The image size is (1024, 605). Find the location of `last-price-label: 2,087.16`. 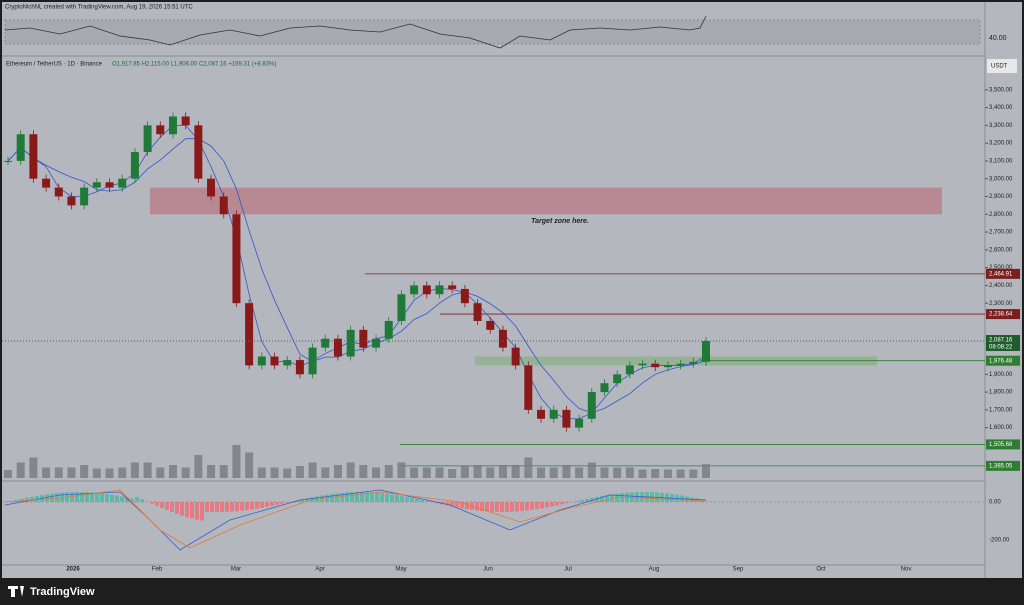

last-price-label: 2,087.16 is located at coordinates (1001, 341).